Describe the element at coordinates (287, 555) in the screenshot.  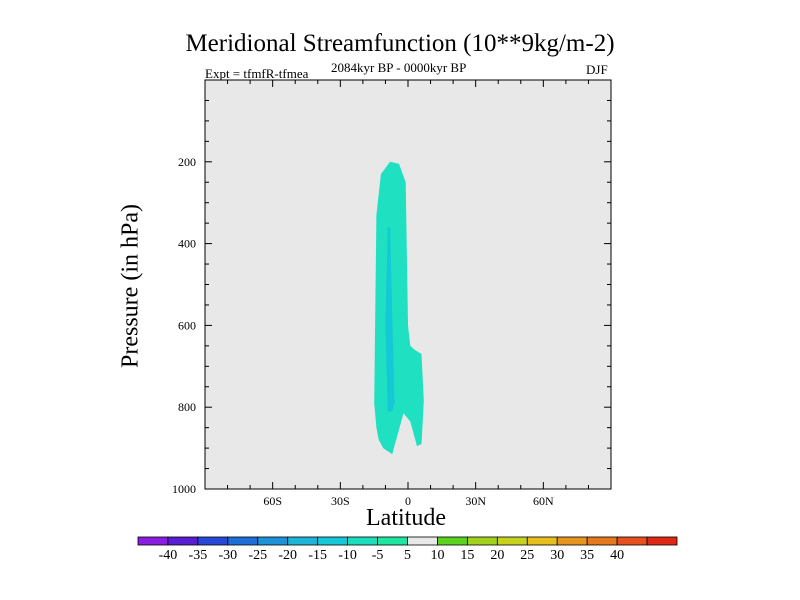
I see `colorbar-label: -20` at that location.